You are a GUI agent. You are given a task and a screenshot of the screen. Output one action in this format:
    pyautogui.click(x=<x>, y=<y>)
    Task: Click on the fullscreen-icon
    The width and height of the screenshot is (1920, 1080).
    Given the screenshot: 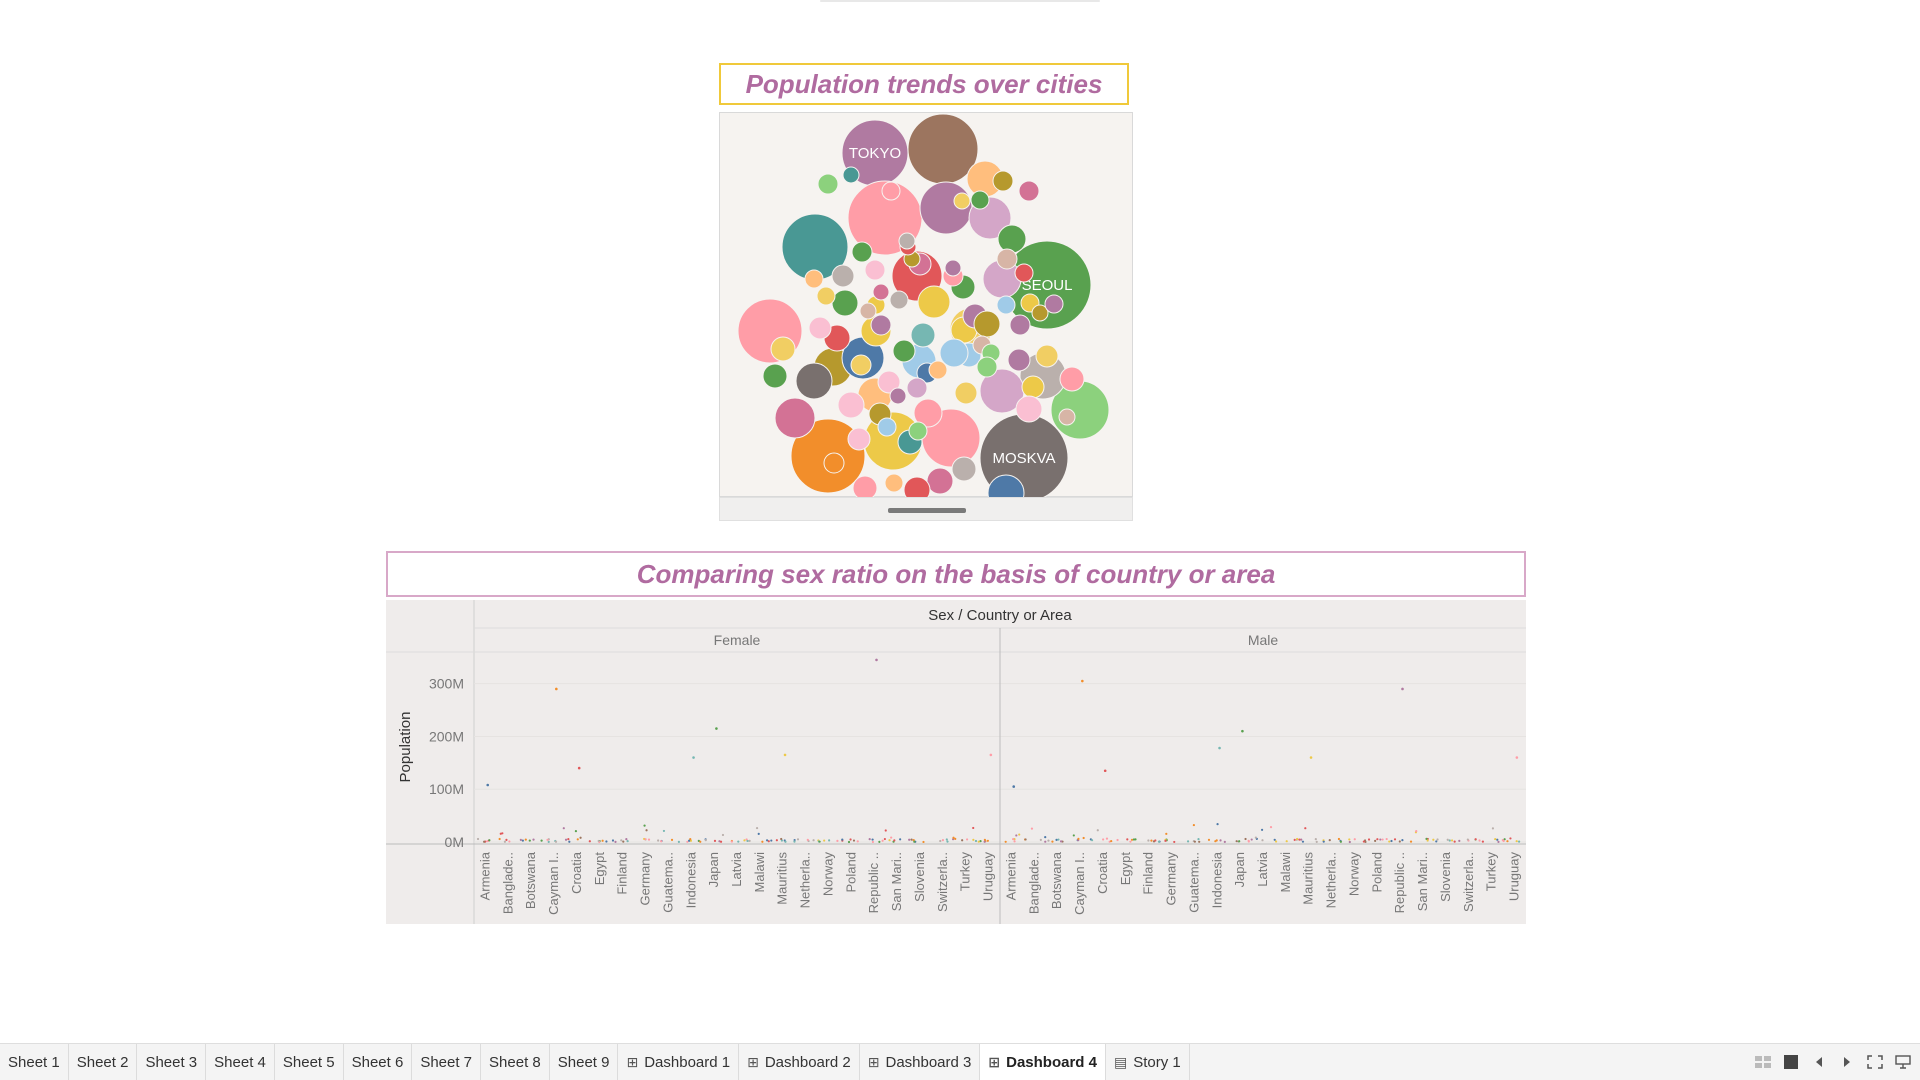 What is the action you would take?
    pyautogui.click(x=1875, y=1062)
    